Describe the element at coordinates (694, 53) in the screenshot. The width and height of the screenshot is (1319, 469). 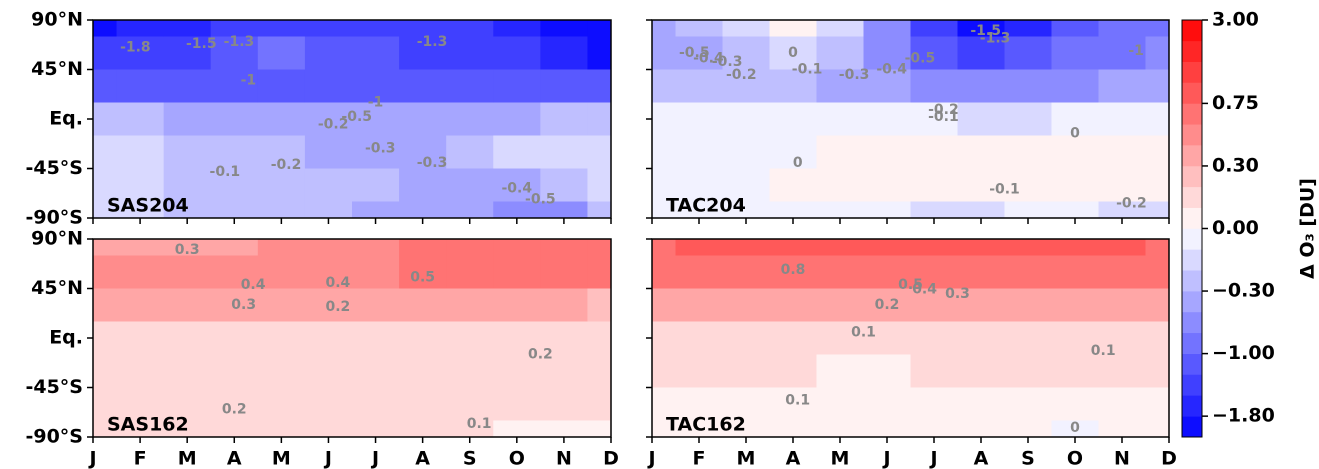
I see `contour-label: -0.5` at that location.